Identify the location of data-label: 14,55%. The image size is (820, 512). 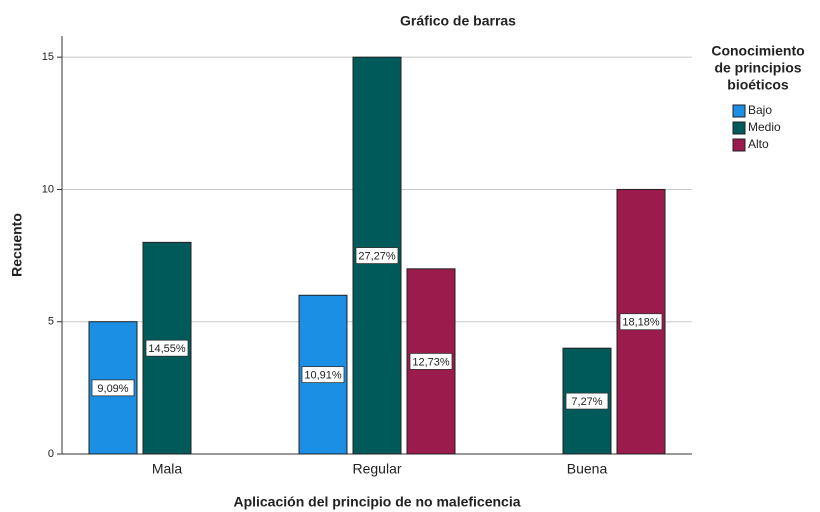
(167, 349).